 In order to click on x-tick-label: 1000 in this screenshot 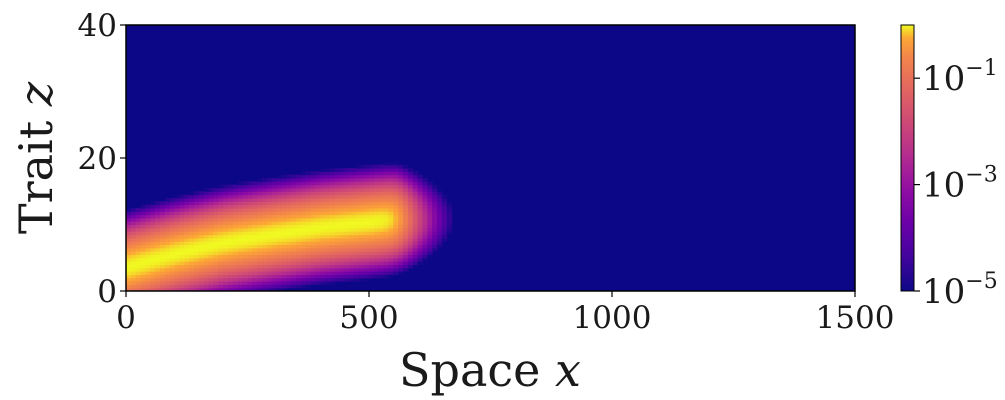, I will do `click(612, 318)`.